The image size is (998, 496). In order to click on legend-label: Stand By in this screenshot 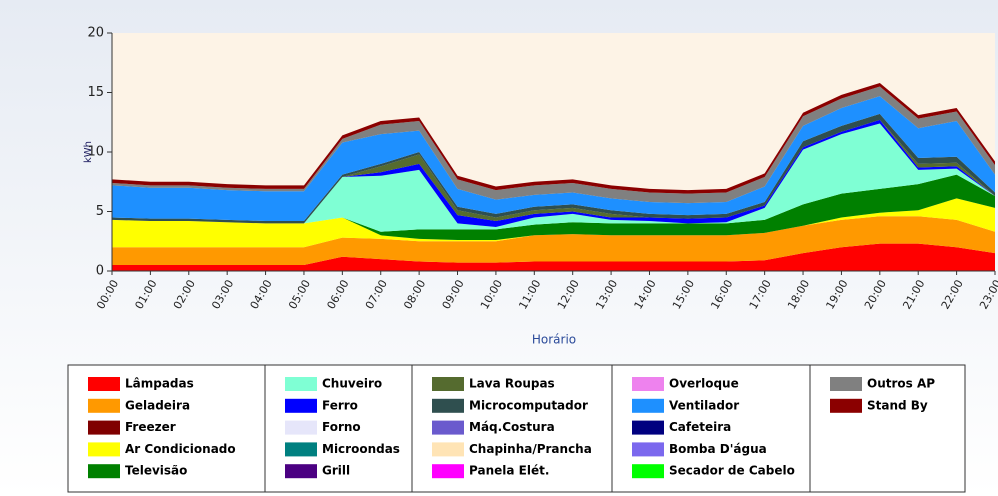, I will do `click(897, 405)`.